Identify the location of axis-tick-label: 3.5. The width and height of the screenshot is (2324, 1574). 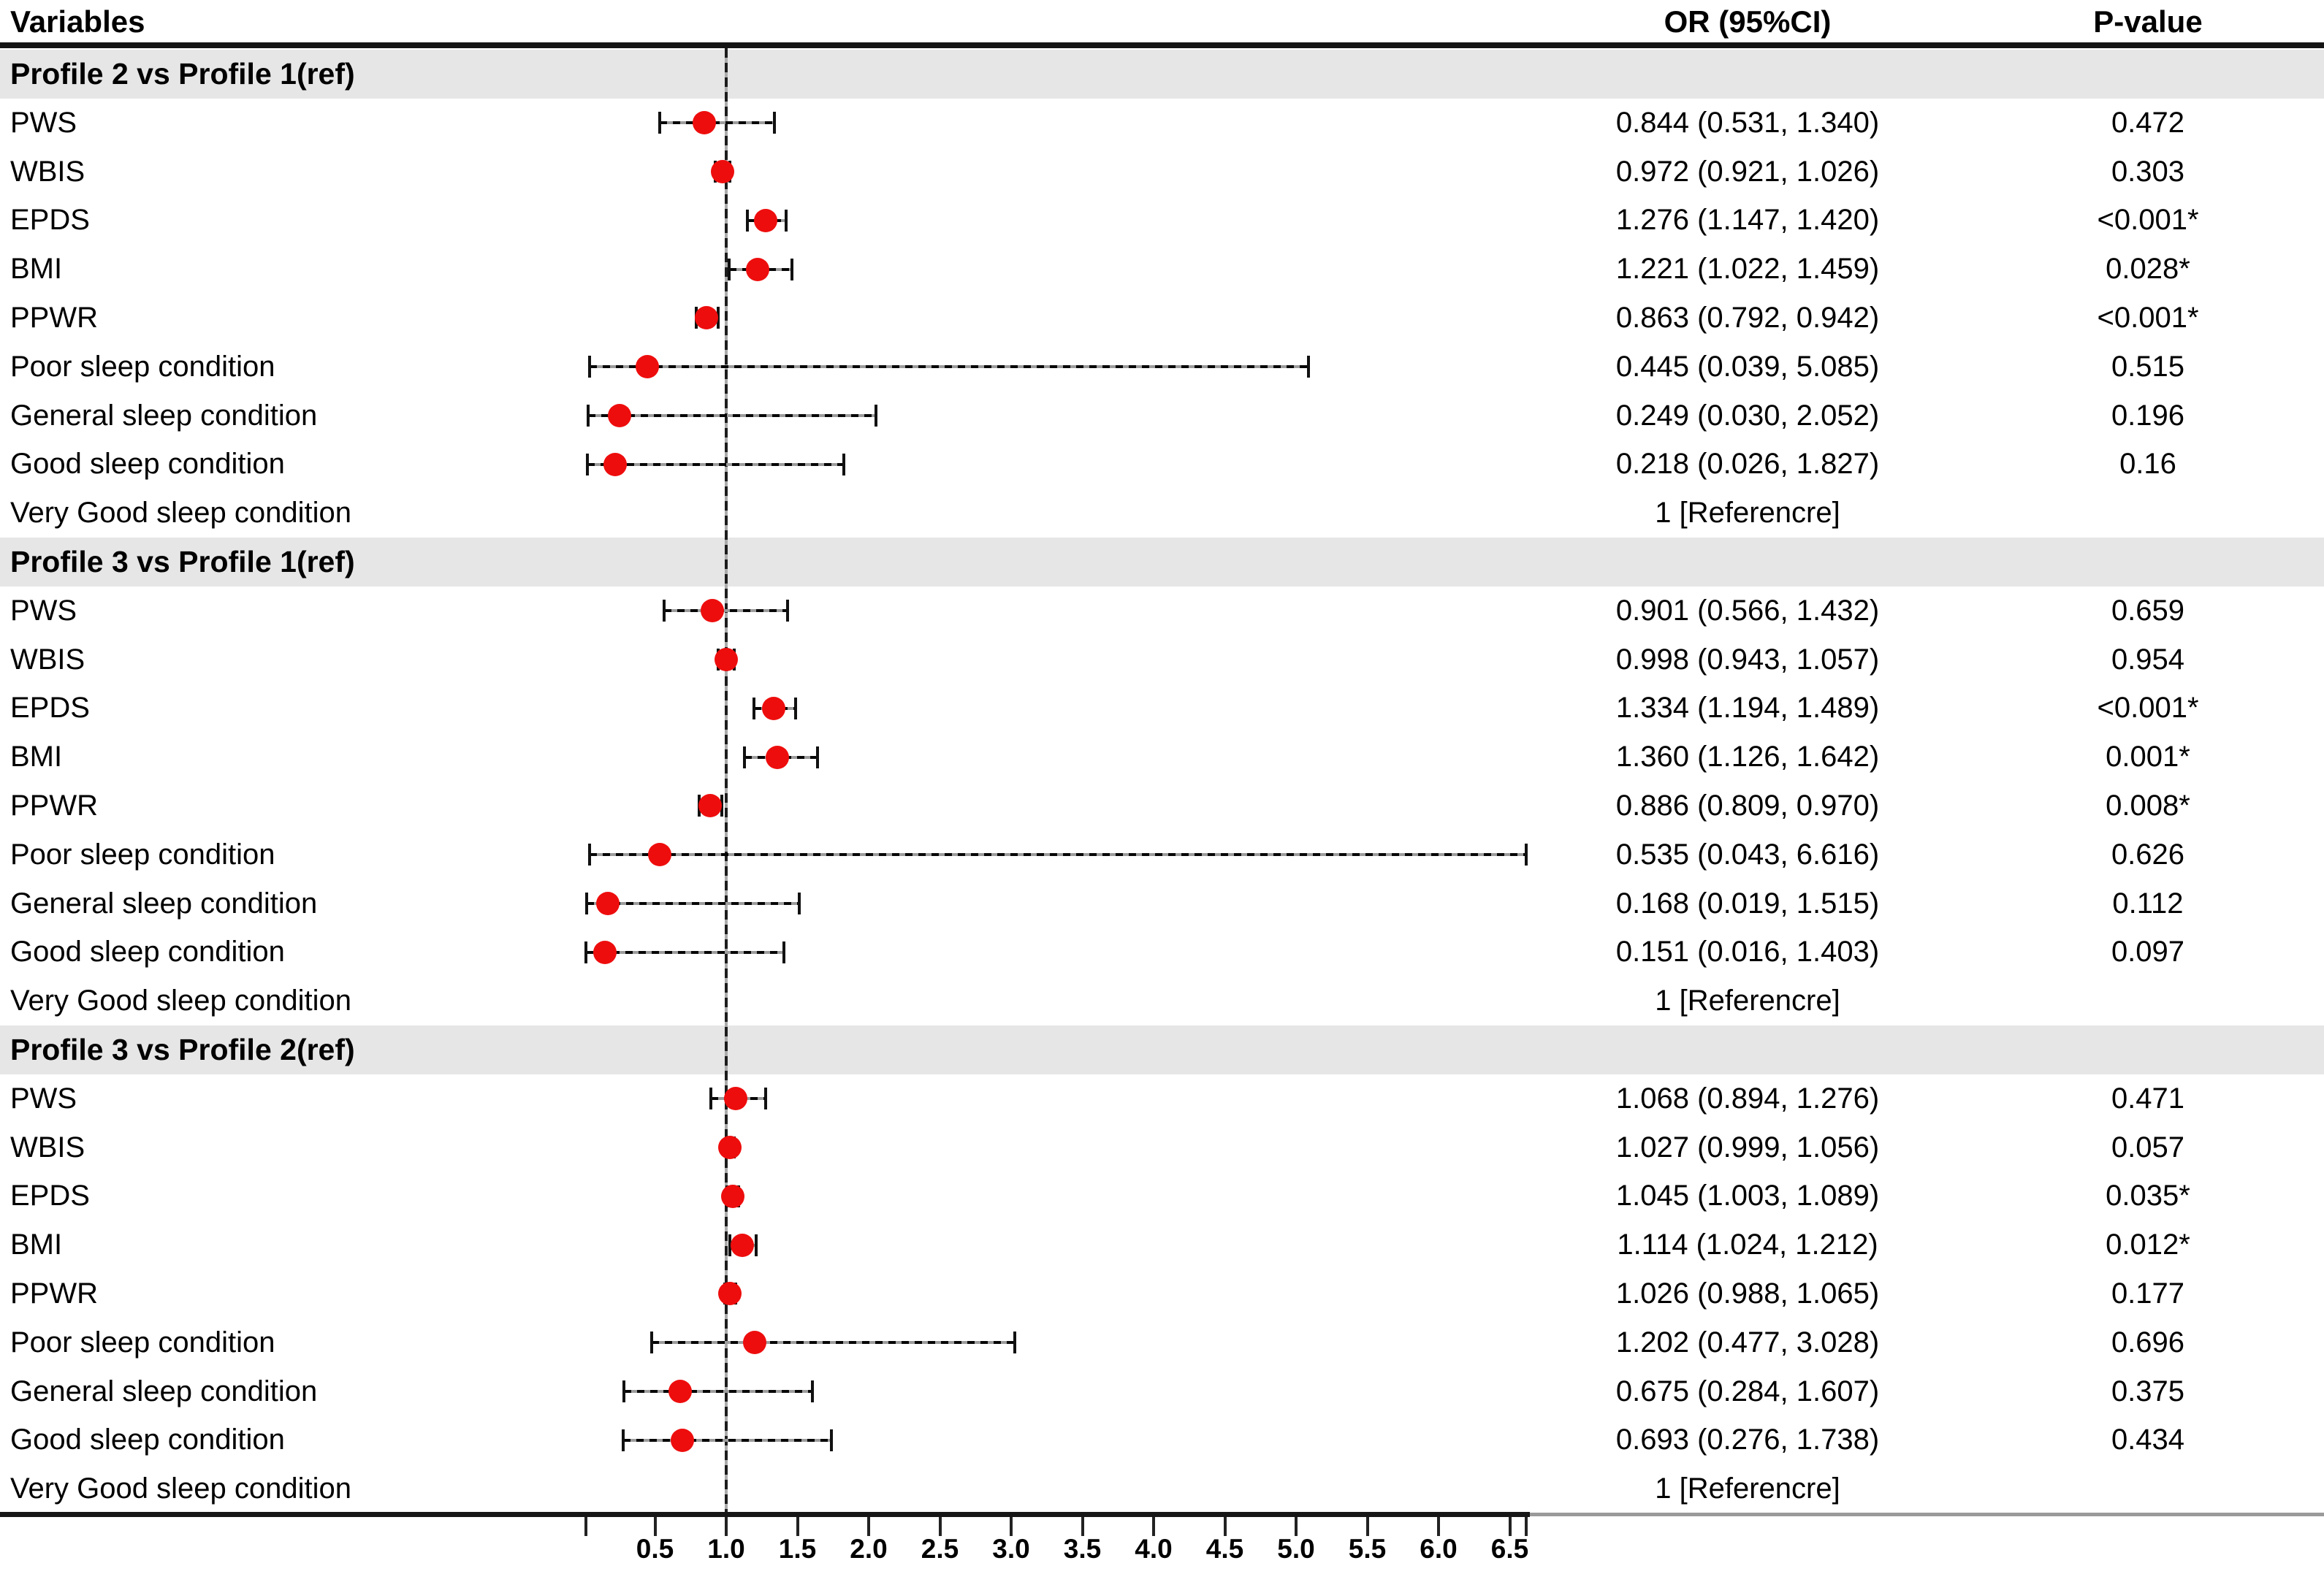
(1082, 1549).